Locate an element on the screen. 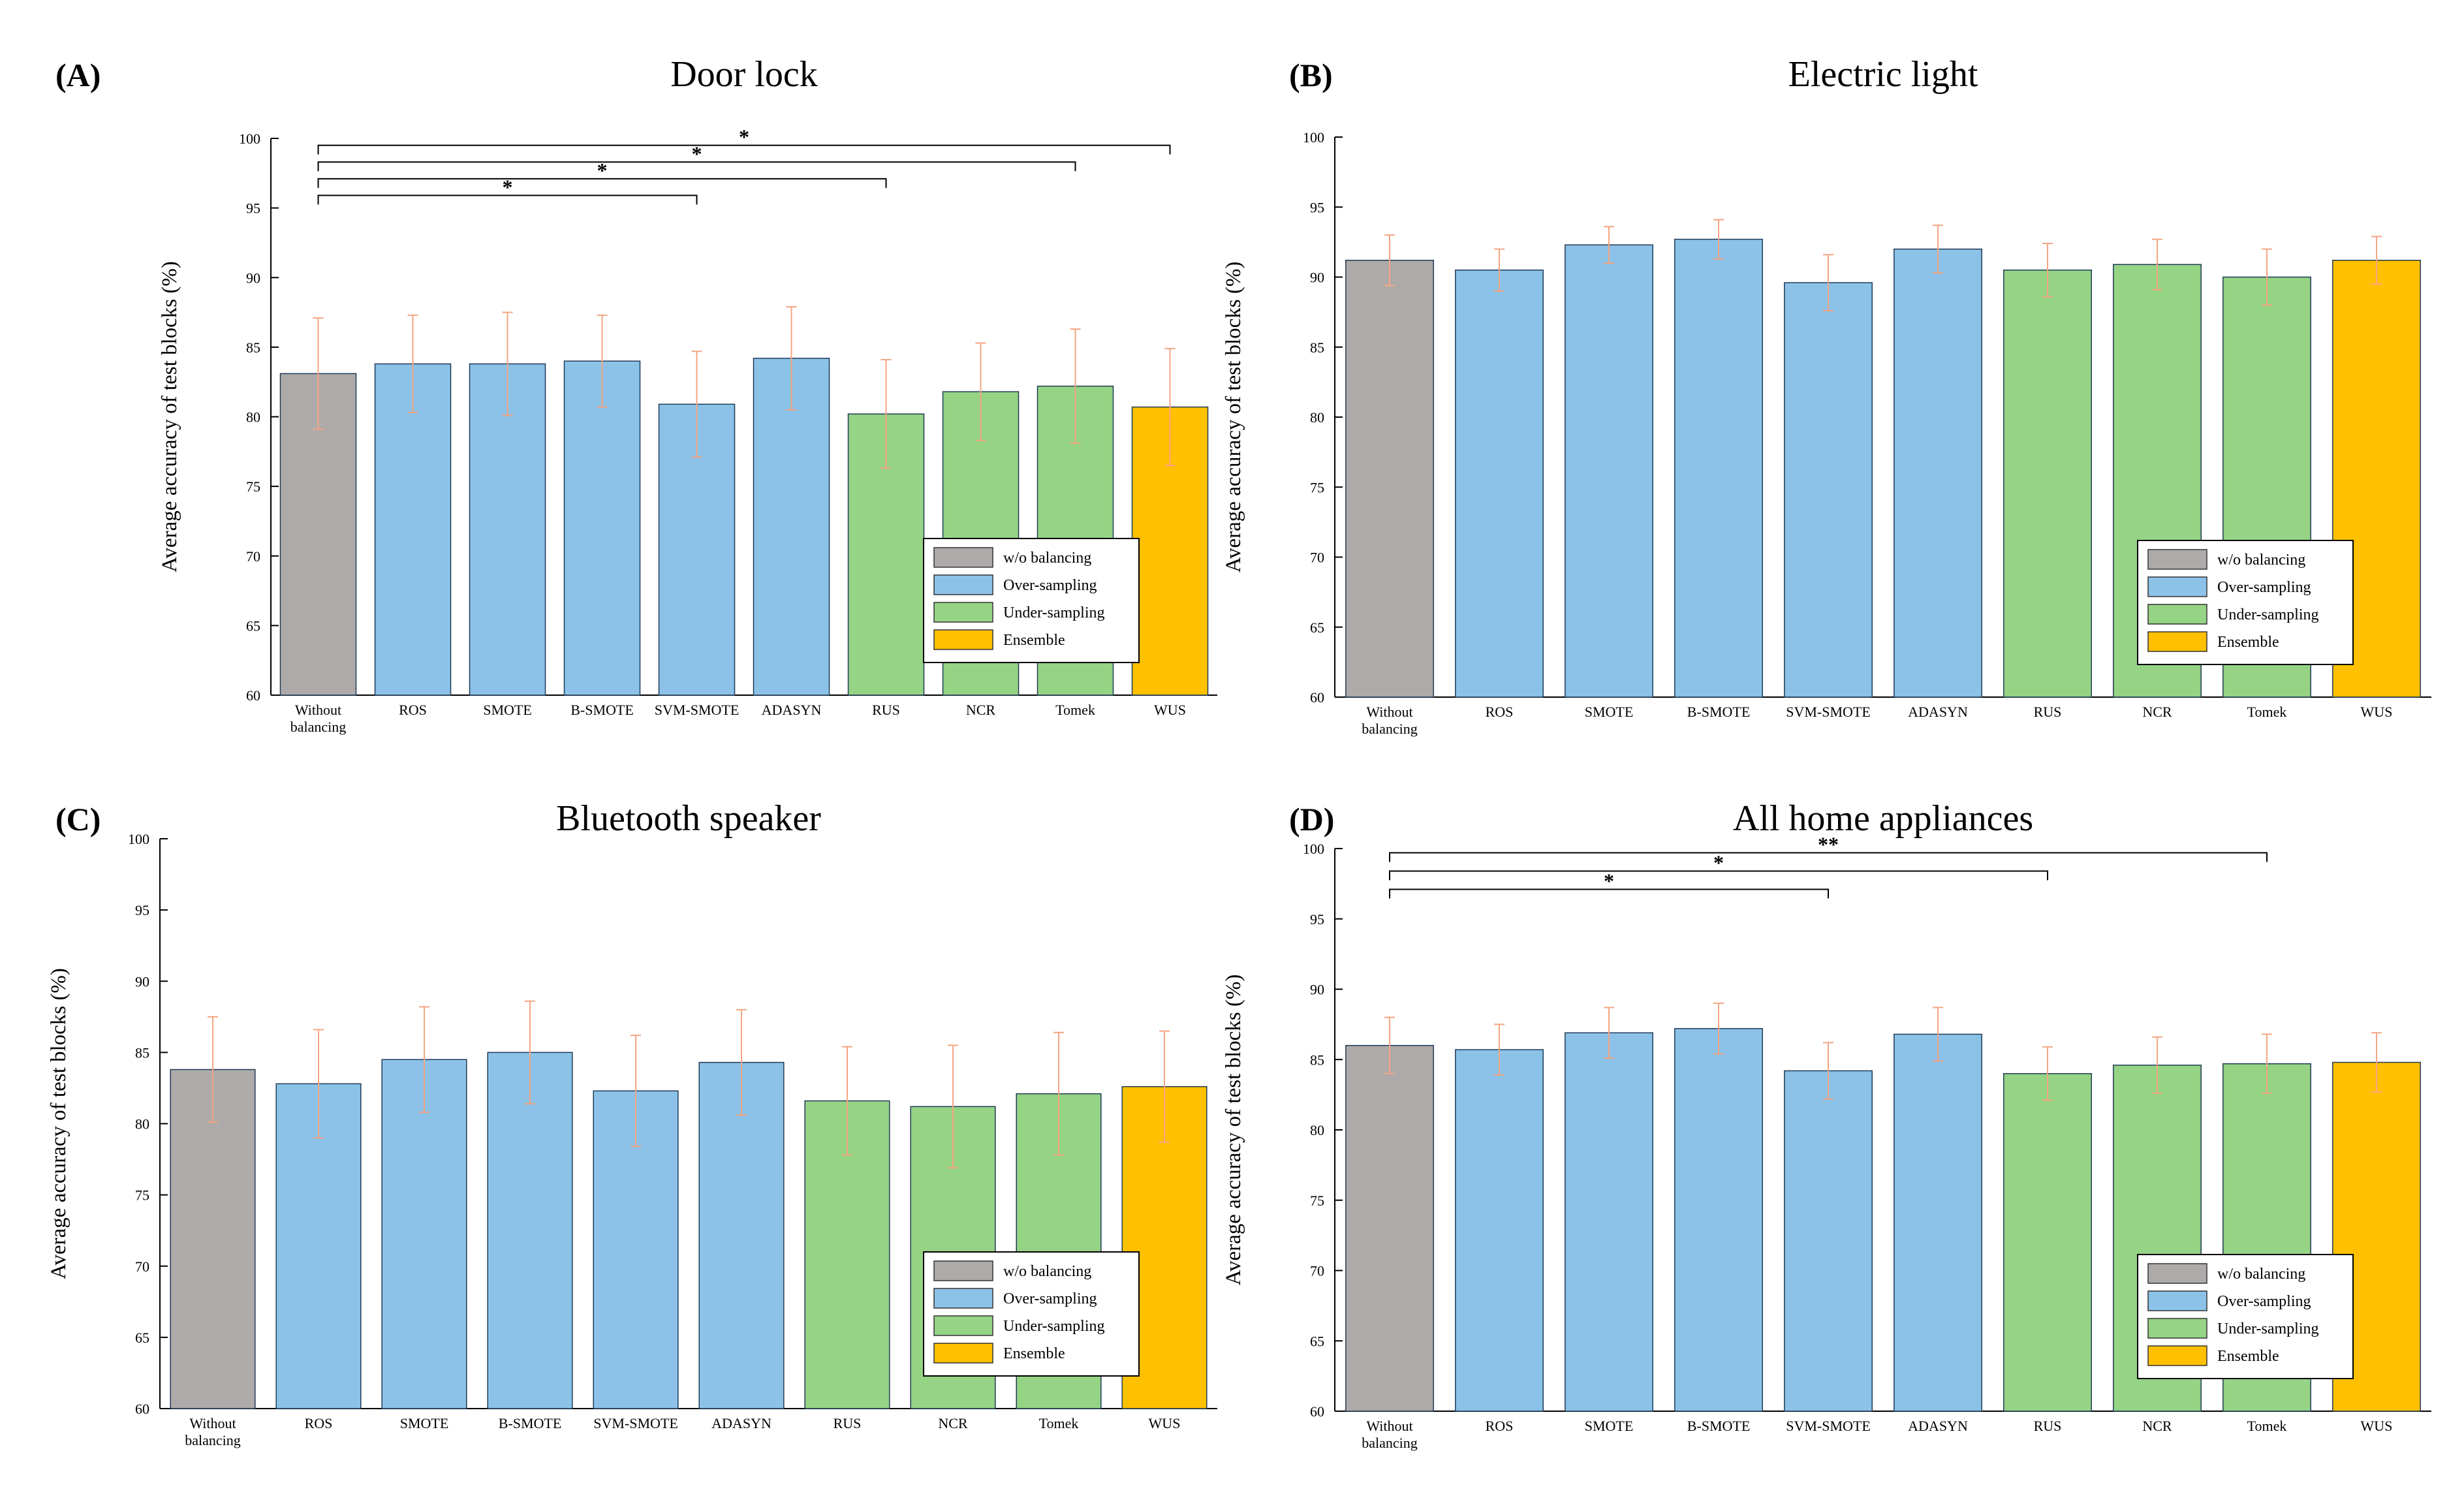  panel-label: (C) is located at coordinates (78, 819).